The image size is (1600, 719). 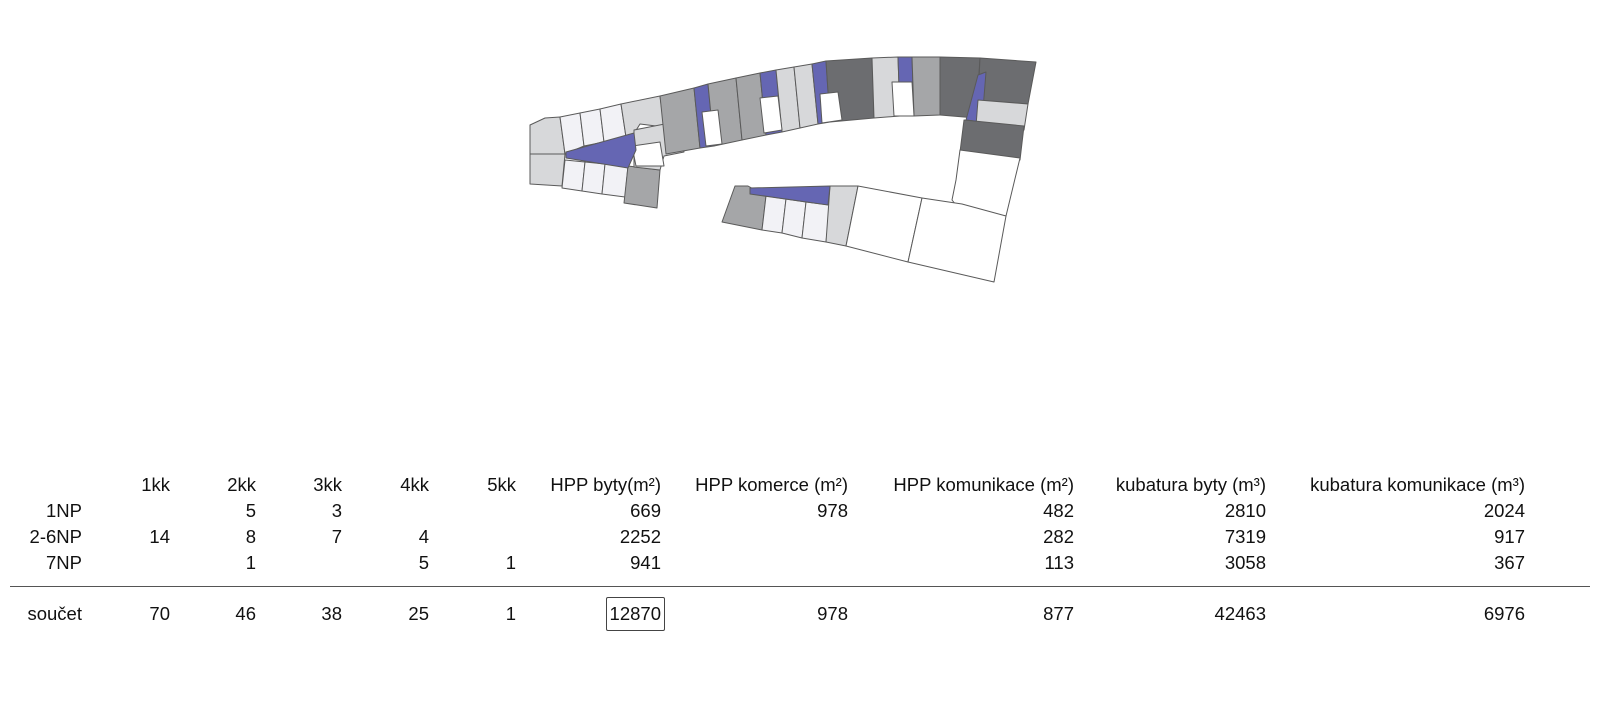 I want to click on row-label-7np: 7NP, so click(x=64, y=562).